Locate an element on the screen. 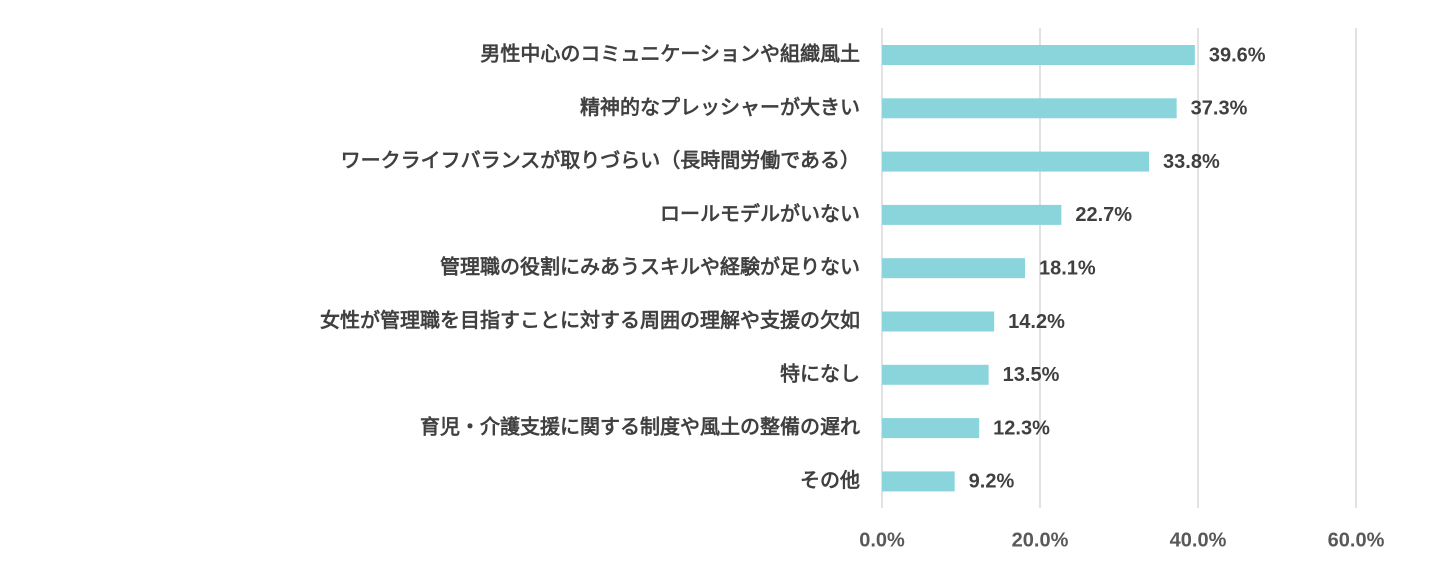 This screenshot has width=1440, height=564. category-label: ロールモデルがいない is located at coordinates (760, 213).